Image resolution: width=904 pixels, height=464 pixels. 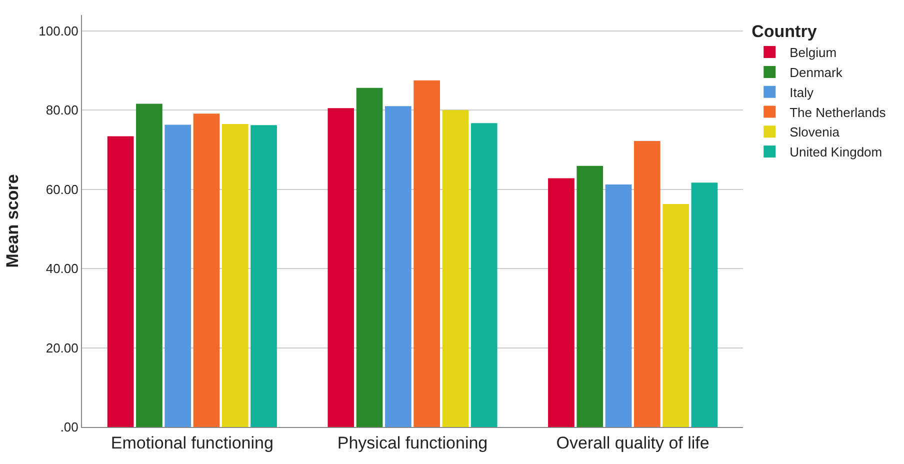 I want to click on x-tick-label: Overall quality of life, so click(x=633, y=442).